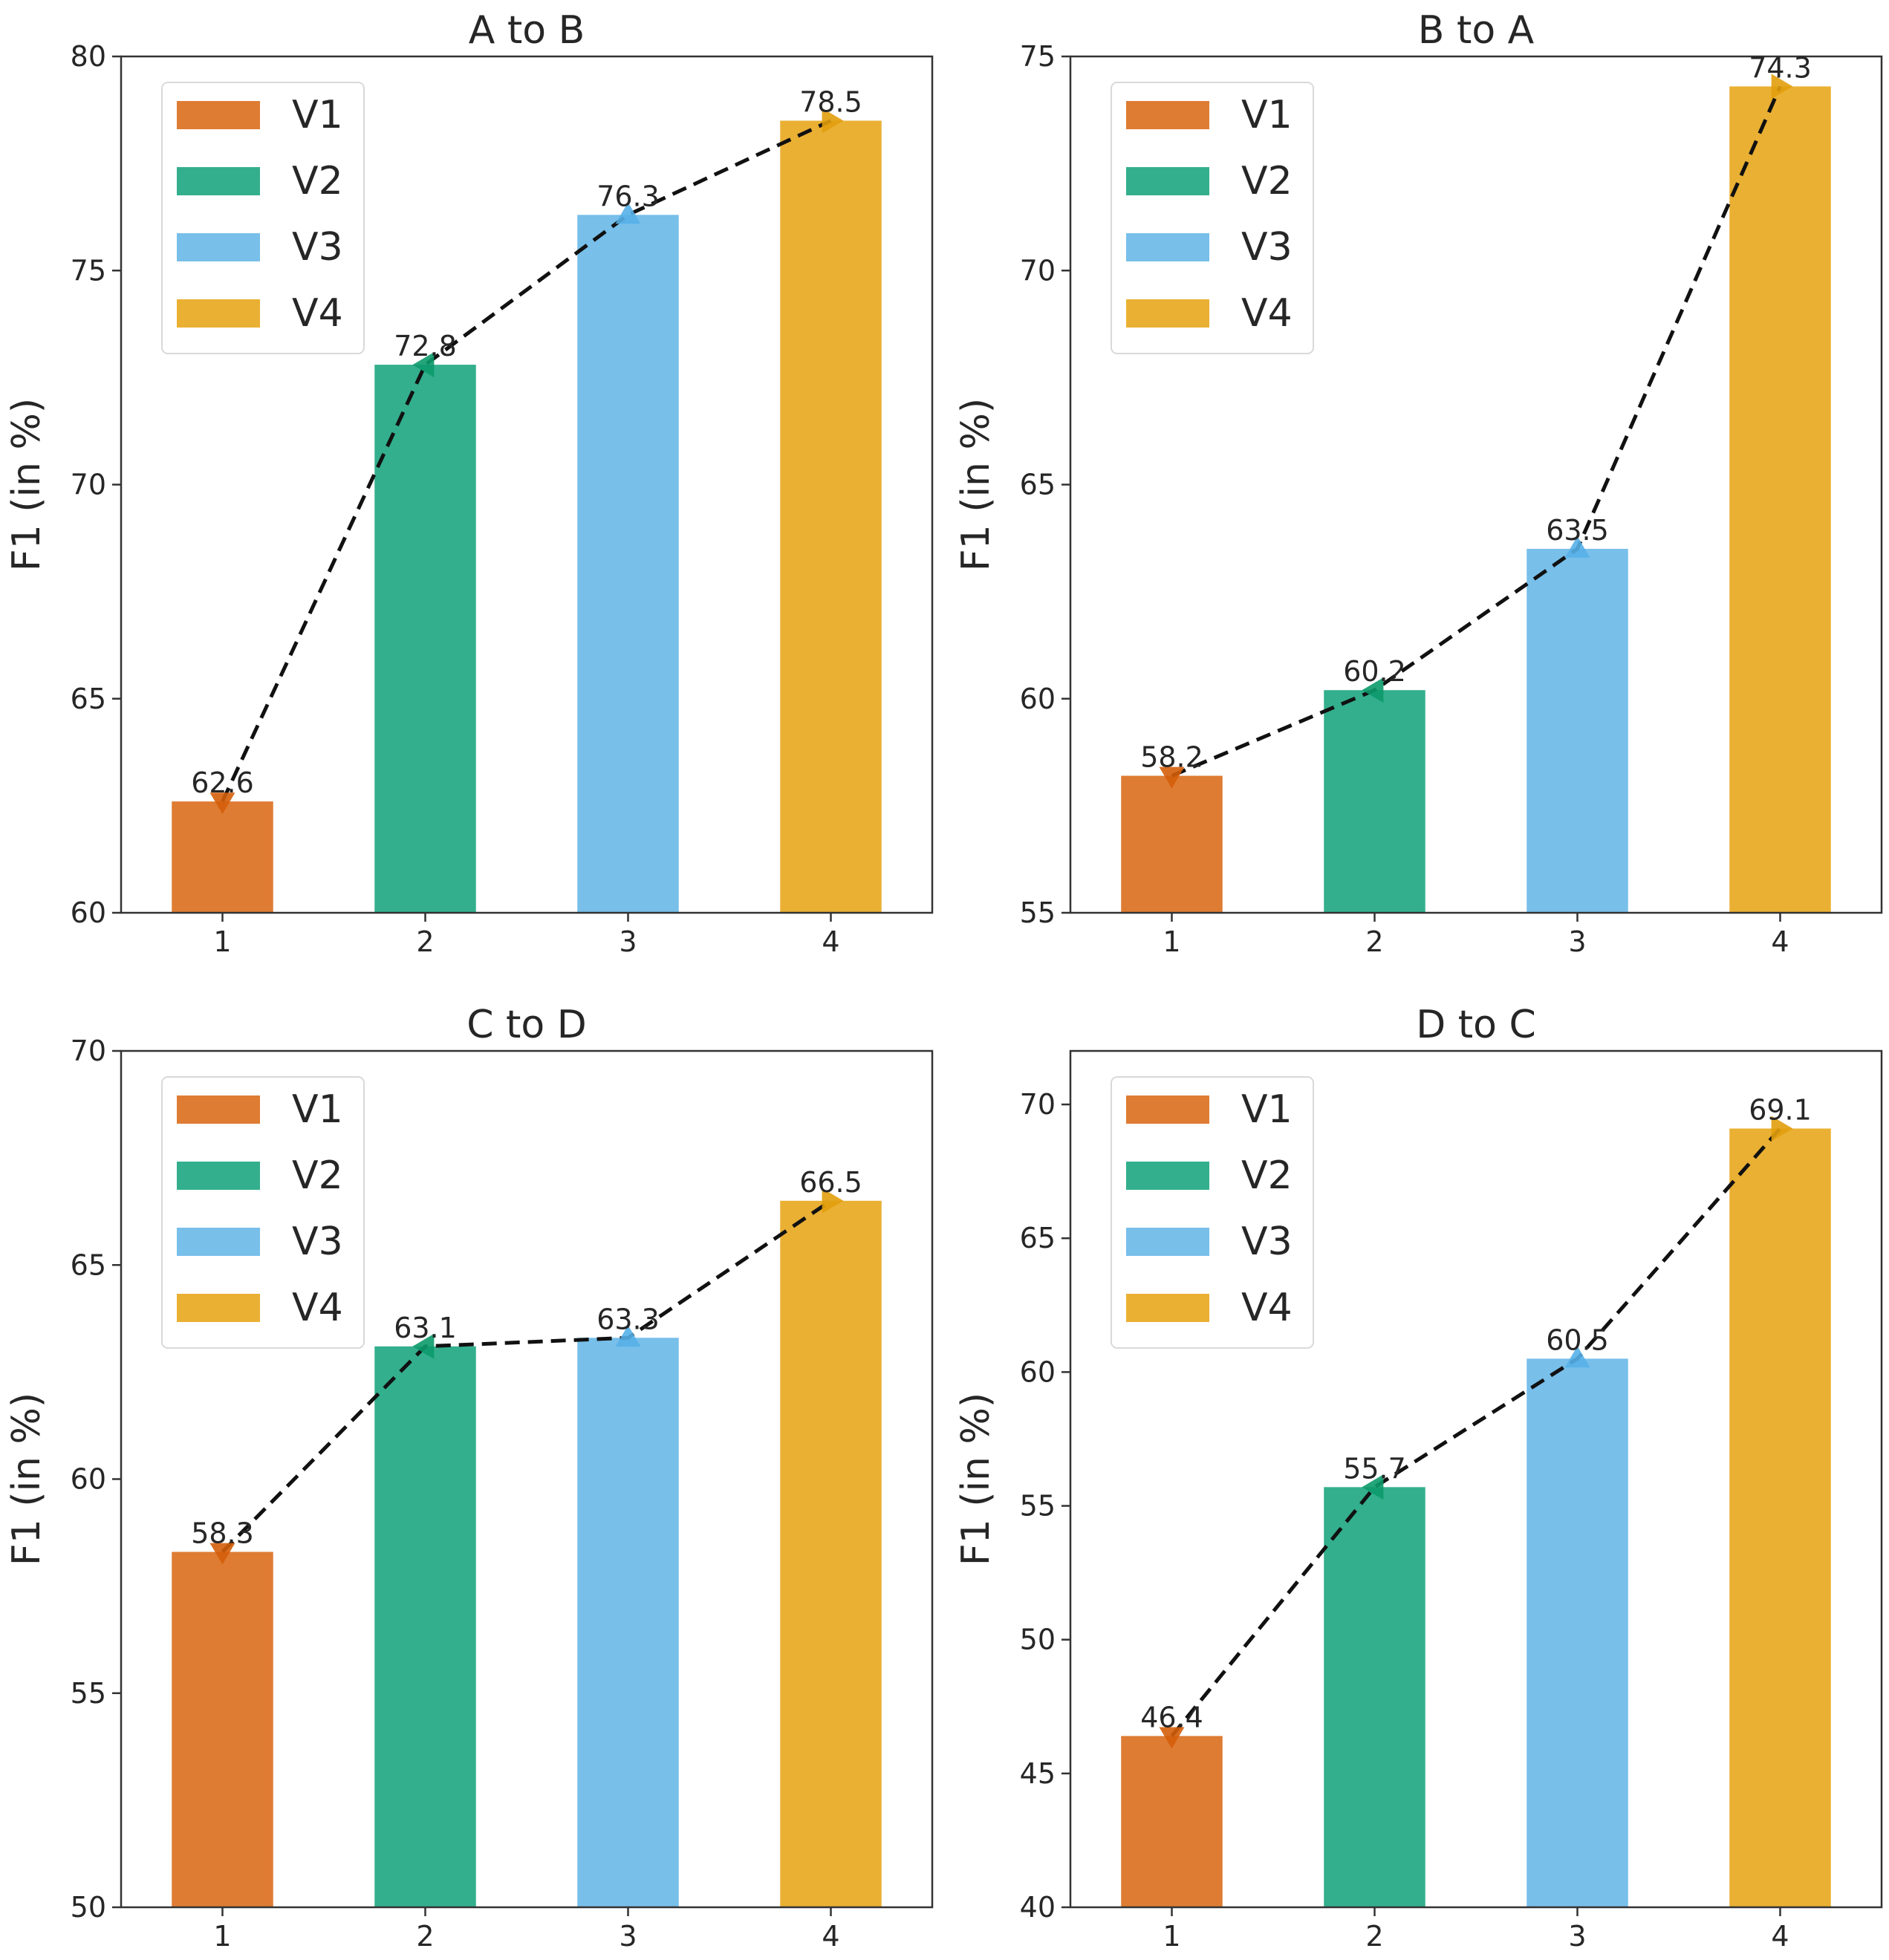 The height and width of the screenshot is (1960, 1889). I want to click on chart-title: A to B, so click(527, 31).